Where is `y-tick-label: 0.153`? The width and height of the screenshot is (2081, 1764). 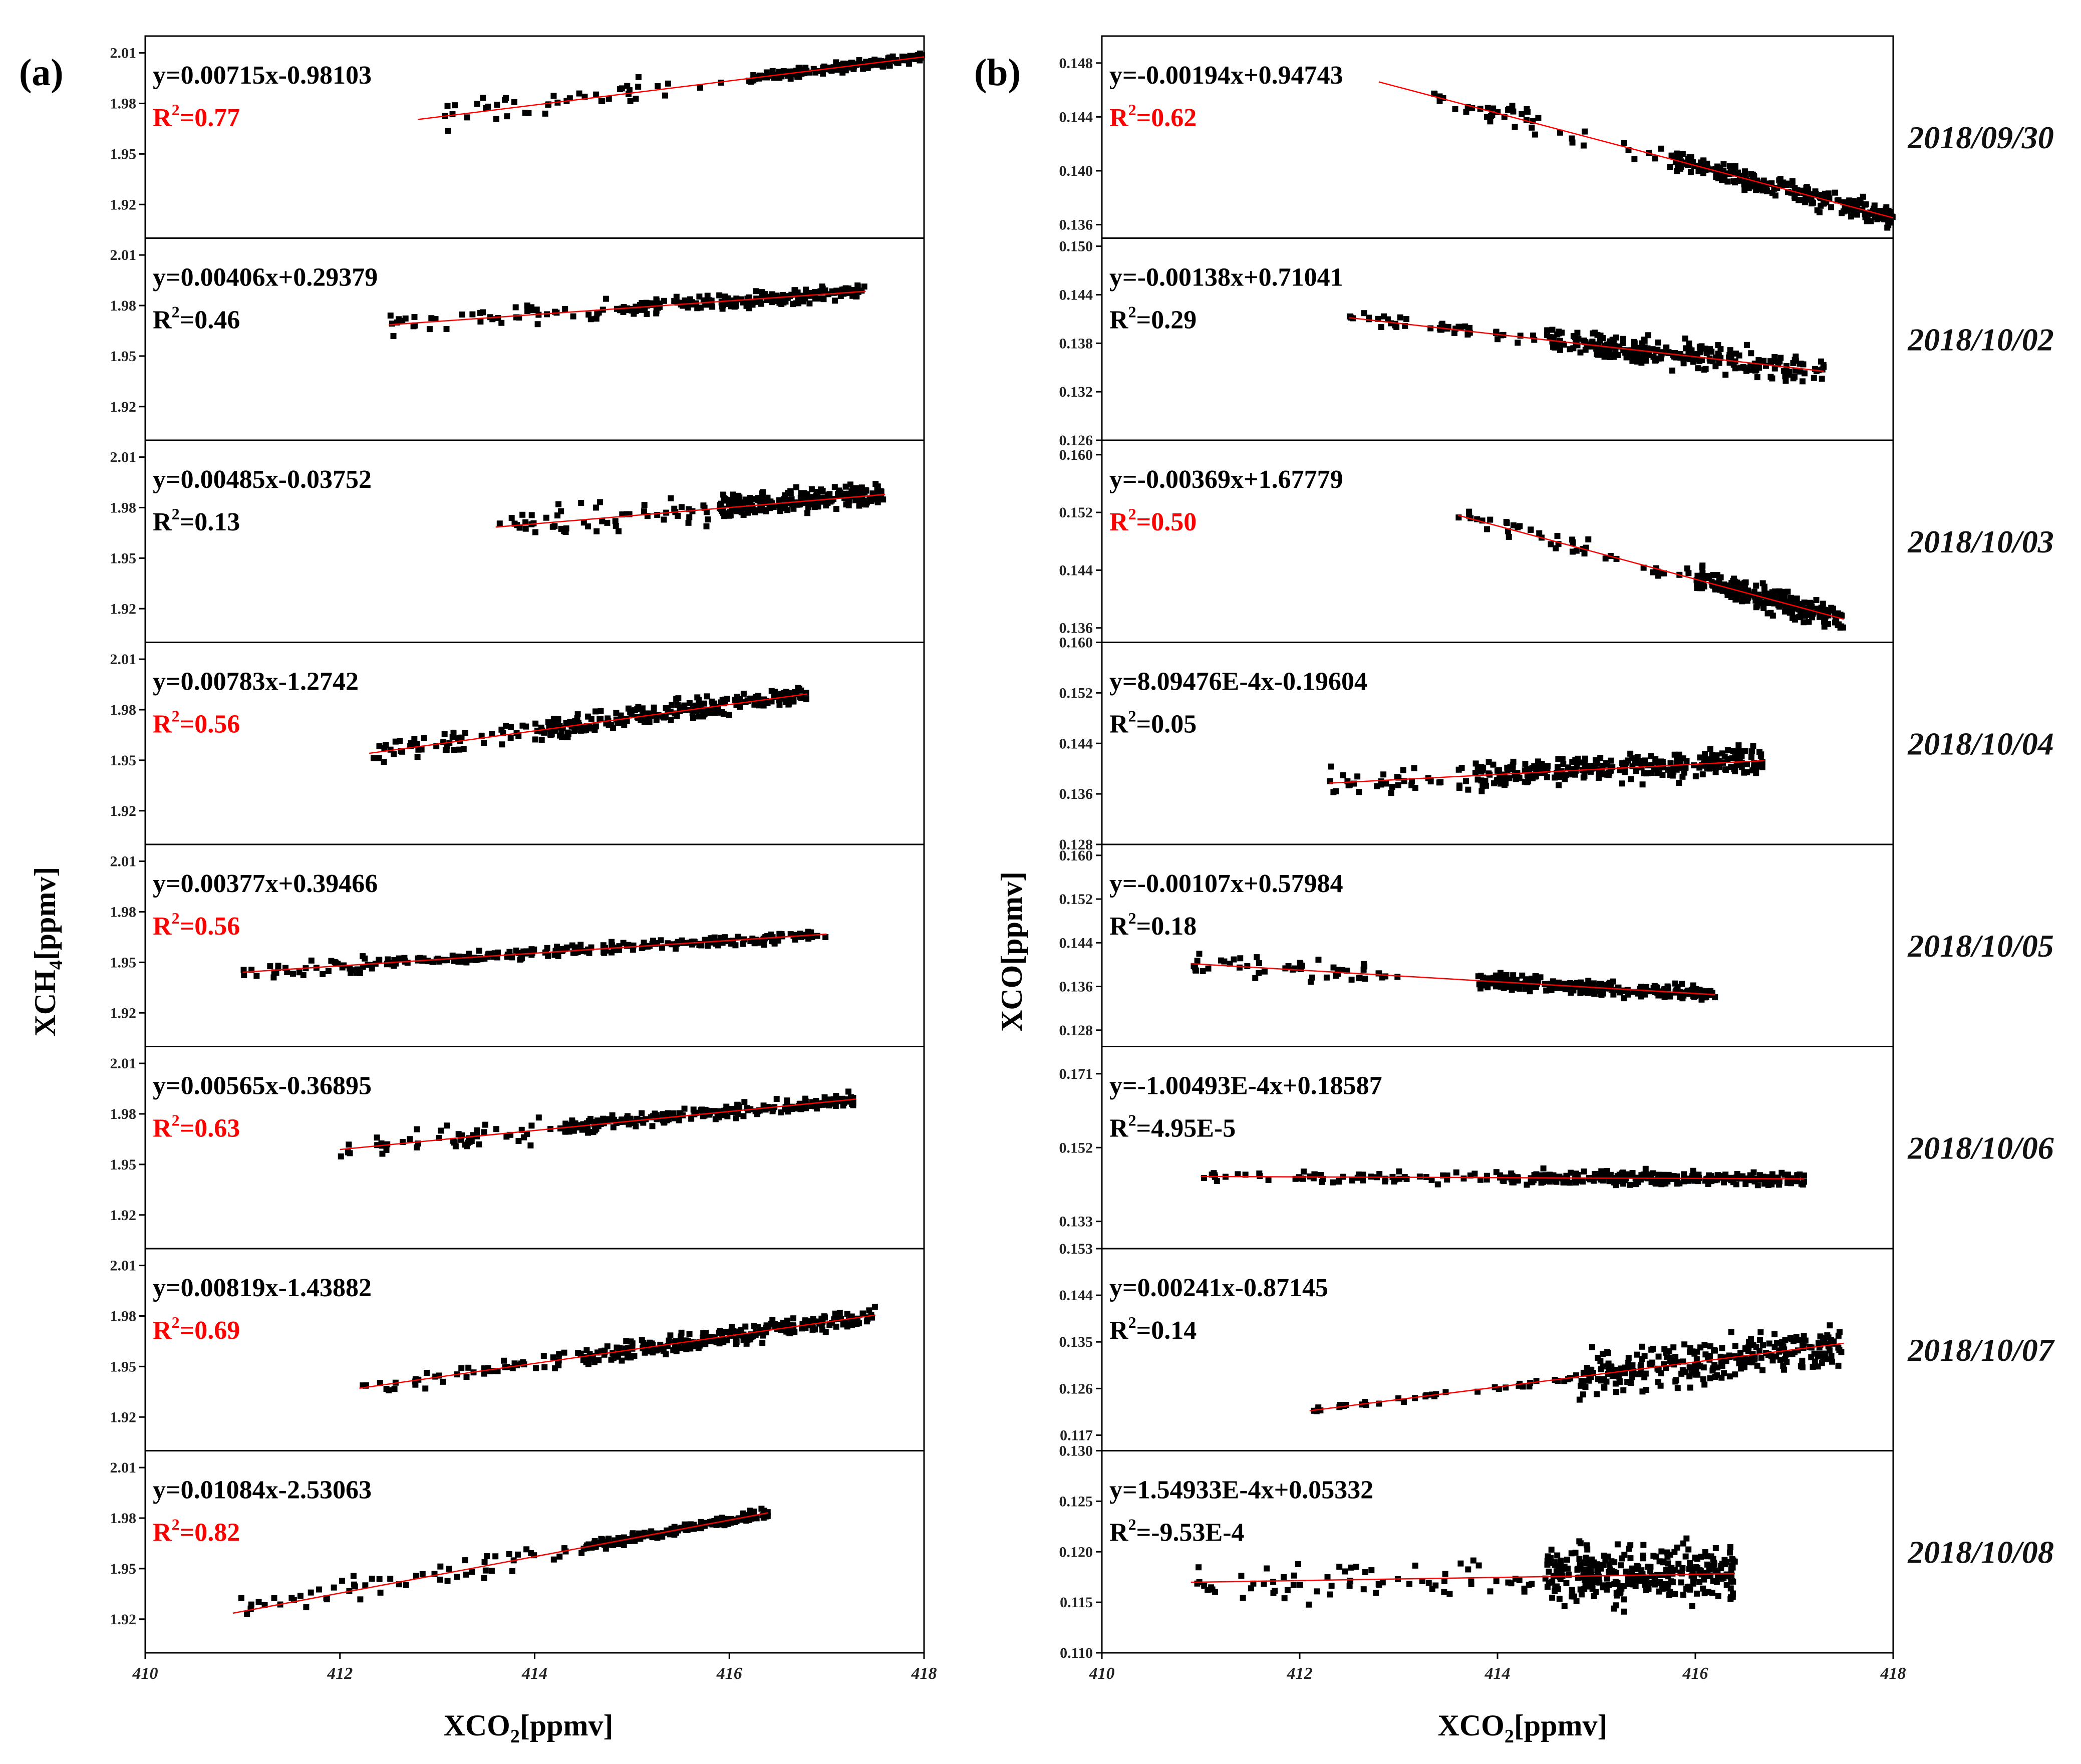 y-tick-label: 0.153 is located at coordinates (1076, 1249).